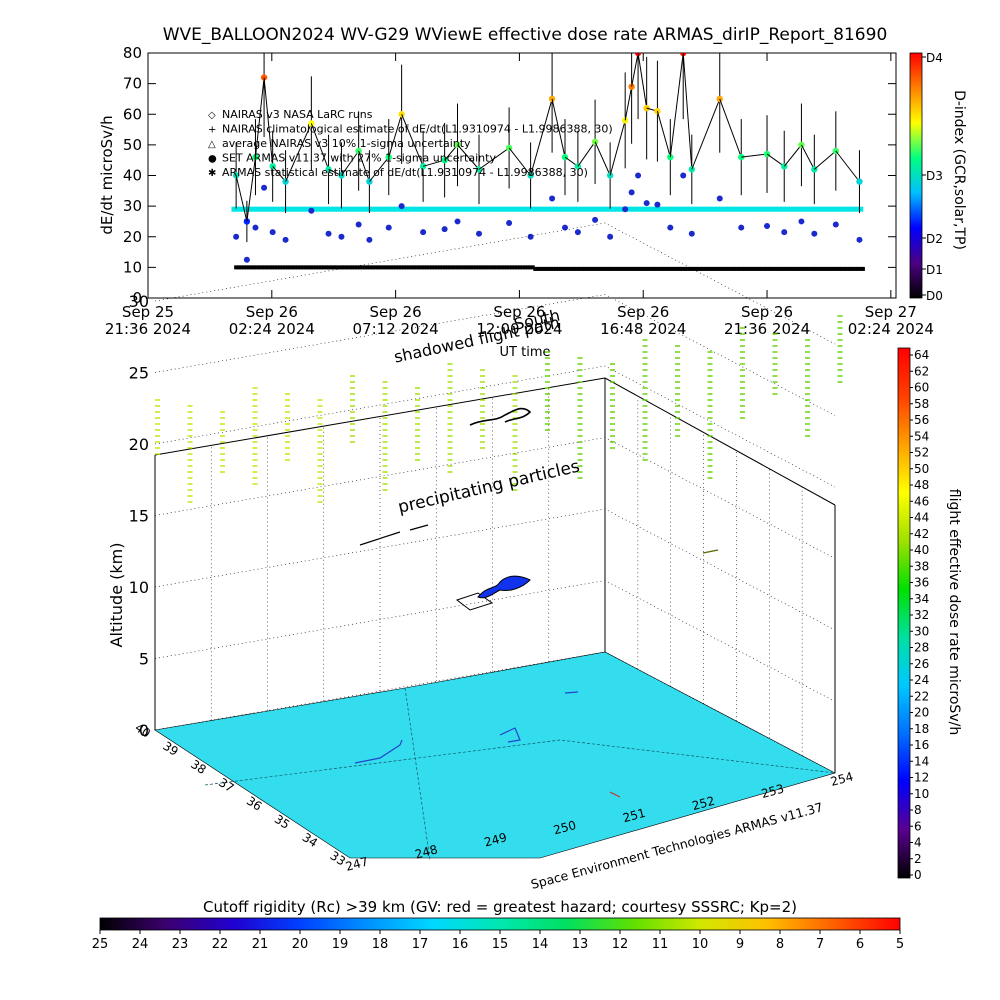  Describe the element at coordinates (132, 267) in the screenshot. I see `y-tick-label: 10` at that location.